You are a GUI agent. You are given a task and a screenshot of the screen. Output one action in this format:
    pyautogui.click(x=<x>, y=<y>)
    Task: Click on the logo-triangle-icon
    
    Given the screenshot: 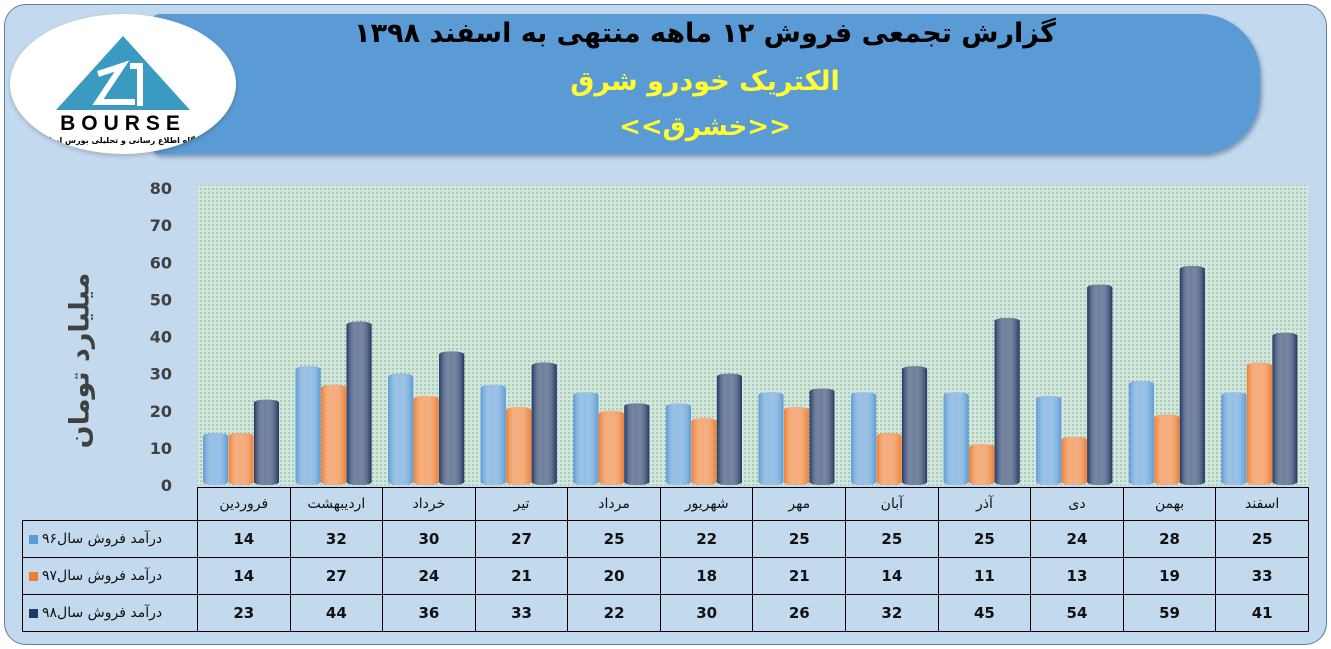 What is the action you would take?
    pyautogui.click(x=123, y=73)
    